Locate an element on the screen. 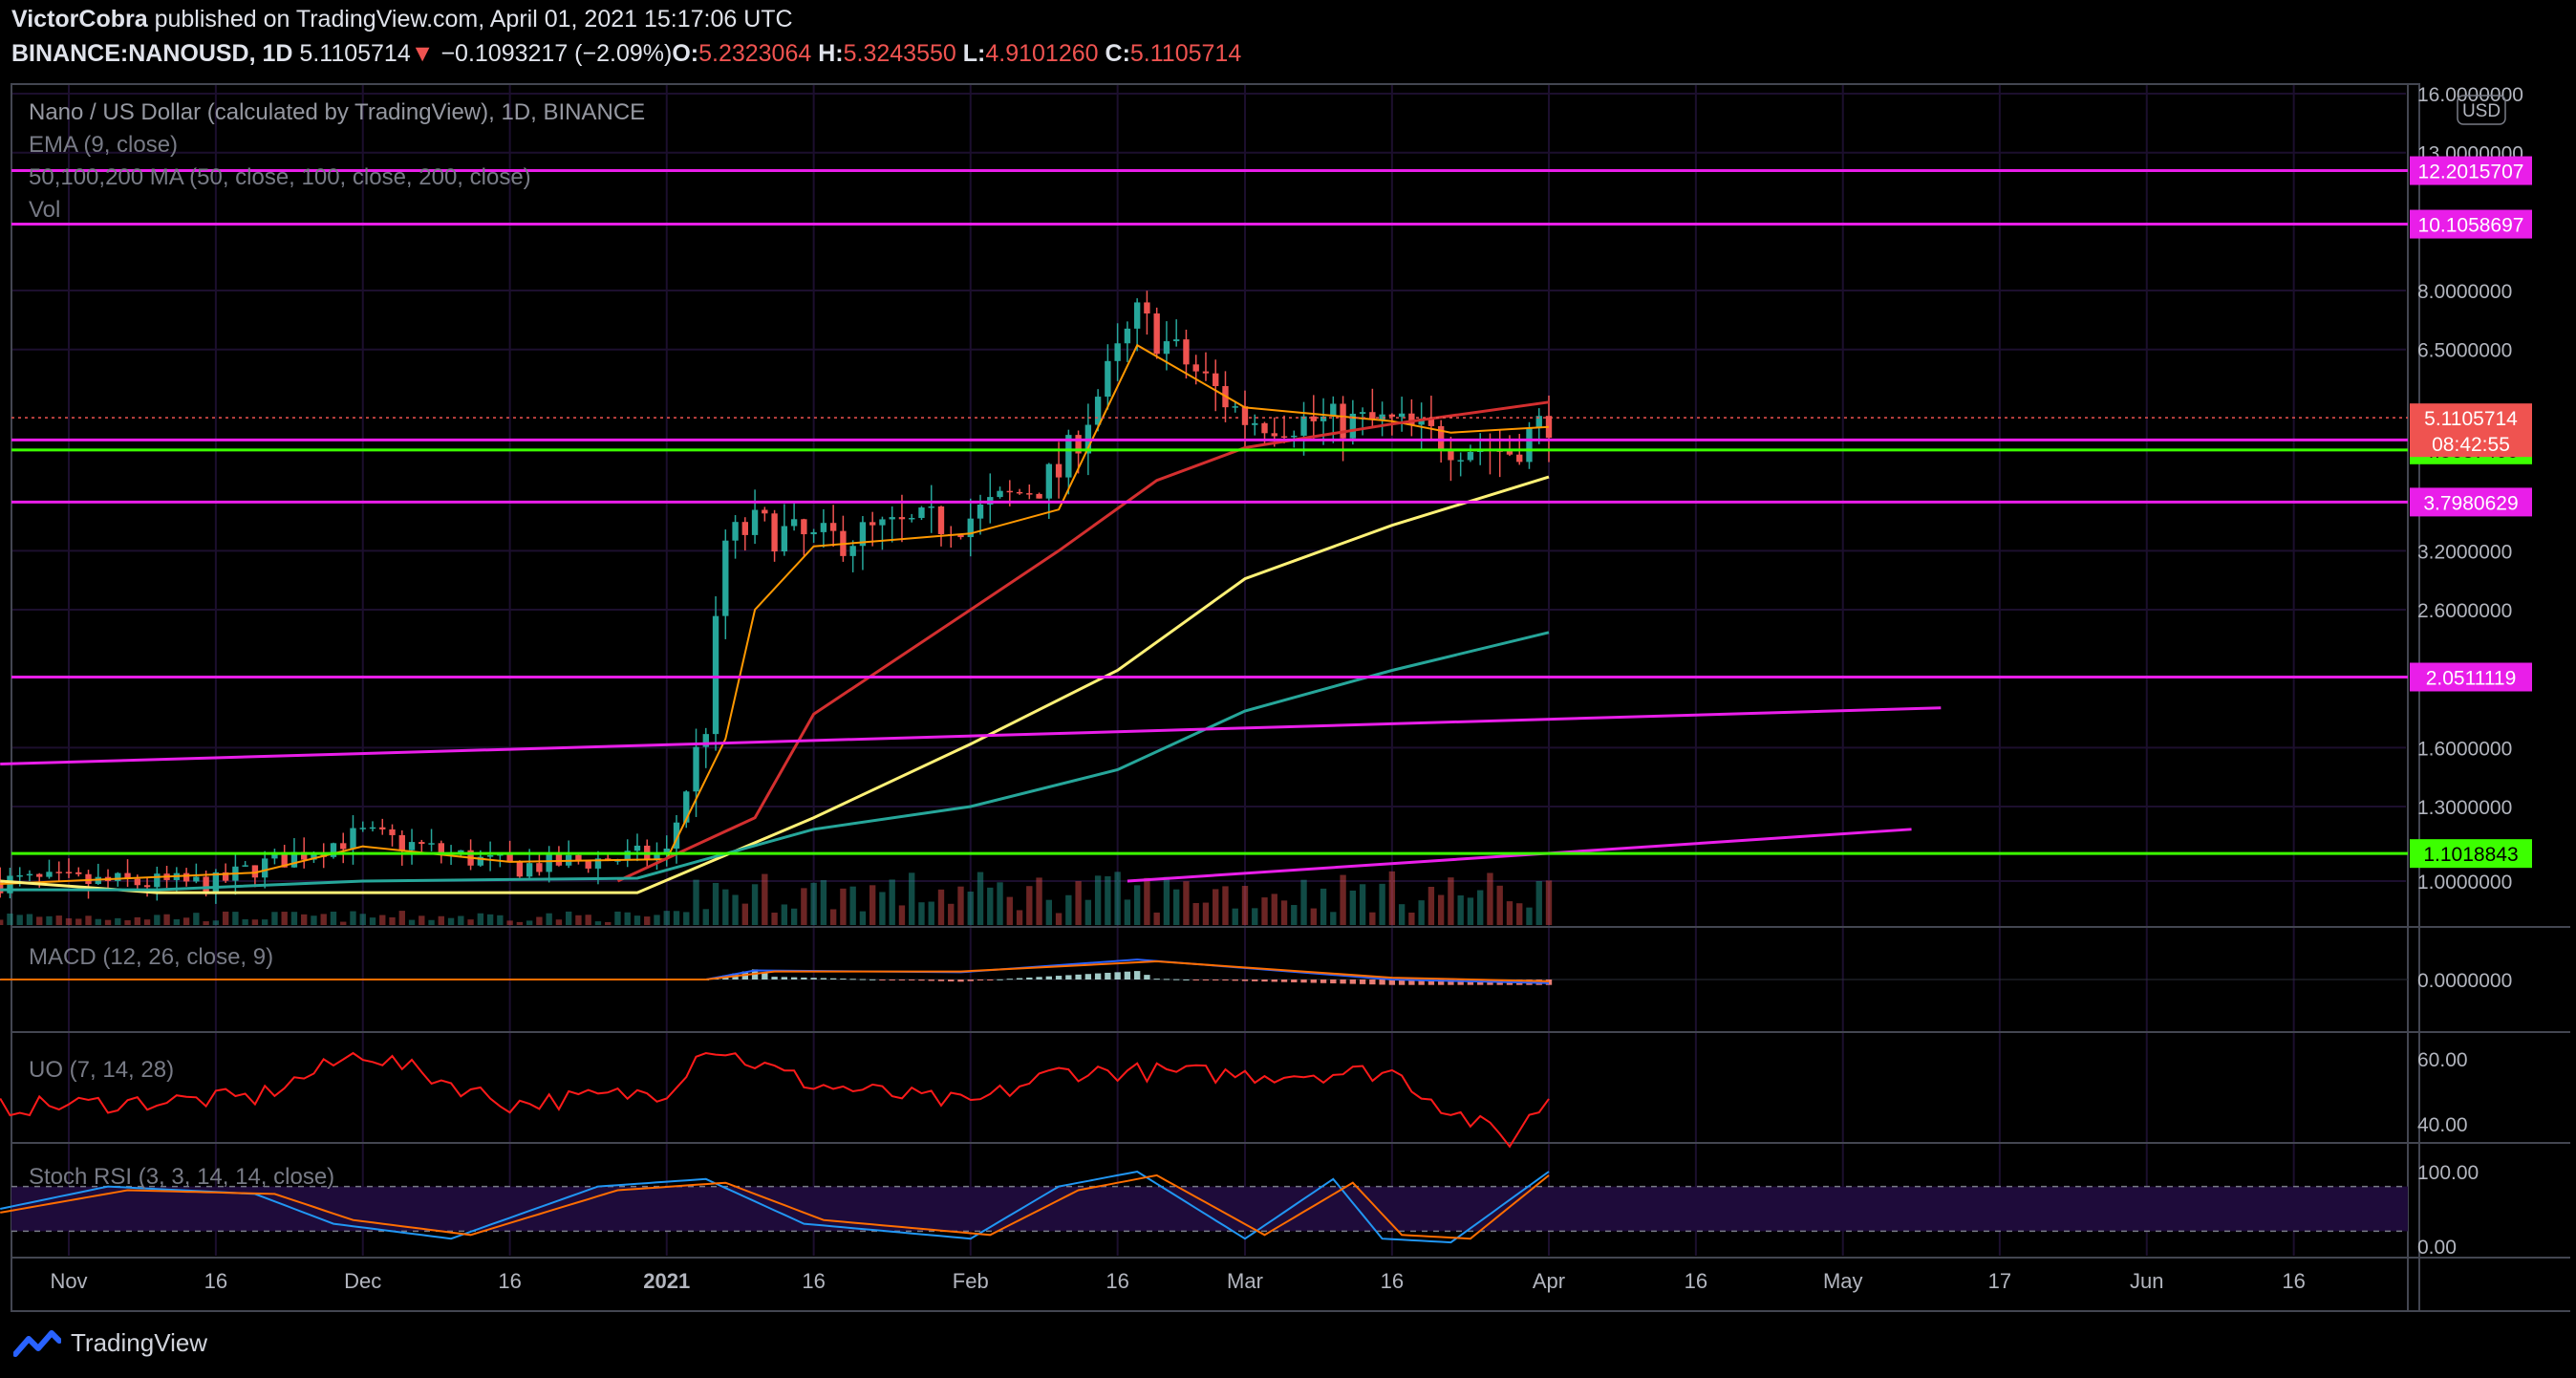  stoch-y-tick-label: 100.00 is located at coordinates (2448, 1173).